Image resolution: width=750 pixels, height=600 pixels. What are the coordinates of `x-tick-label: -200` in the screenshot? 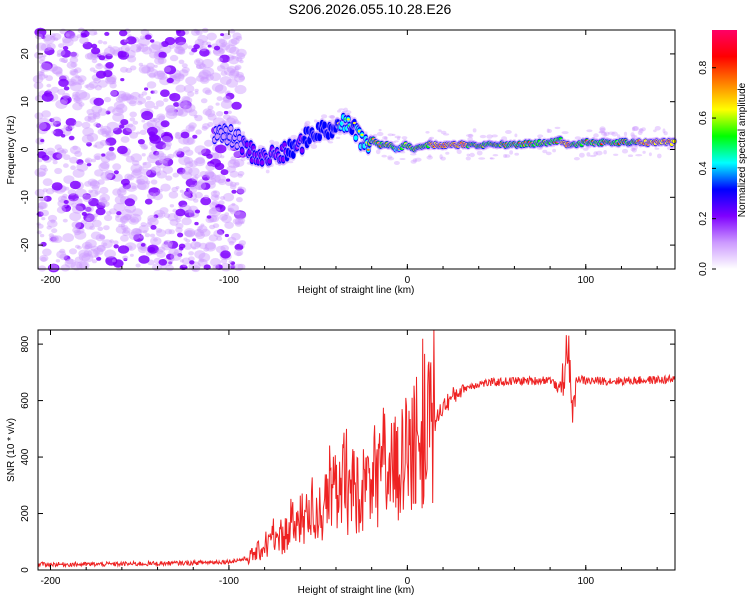 It's located at (50, 581).